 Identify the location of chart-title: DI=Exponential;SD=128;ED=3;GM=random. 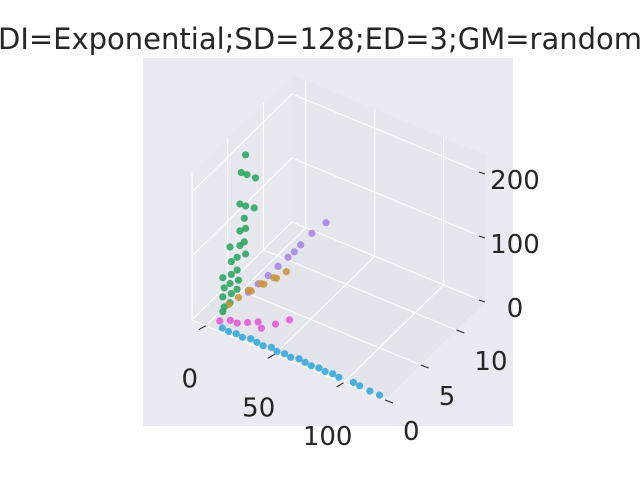
(320, 39).